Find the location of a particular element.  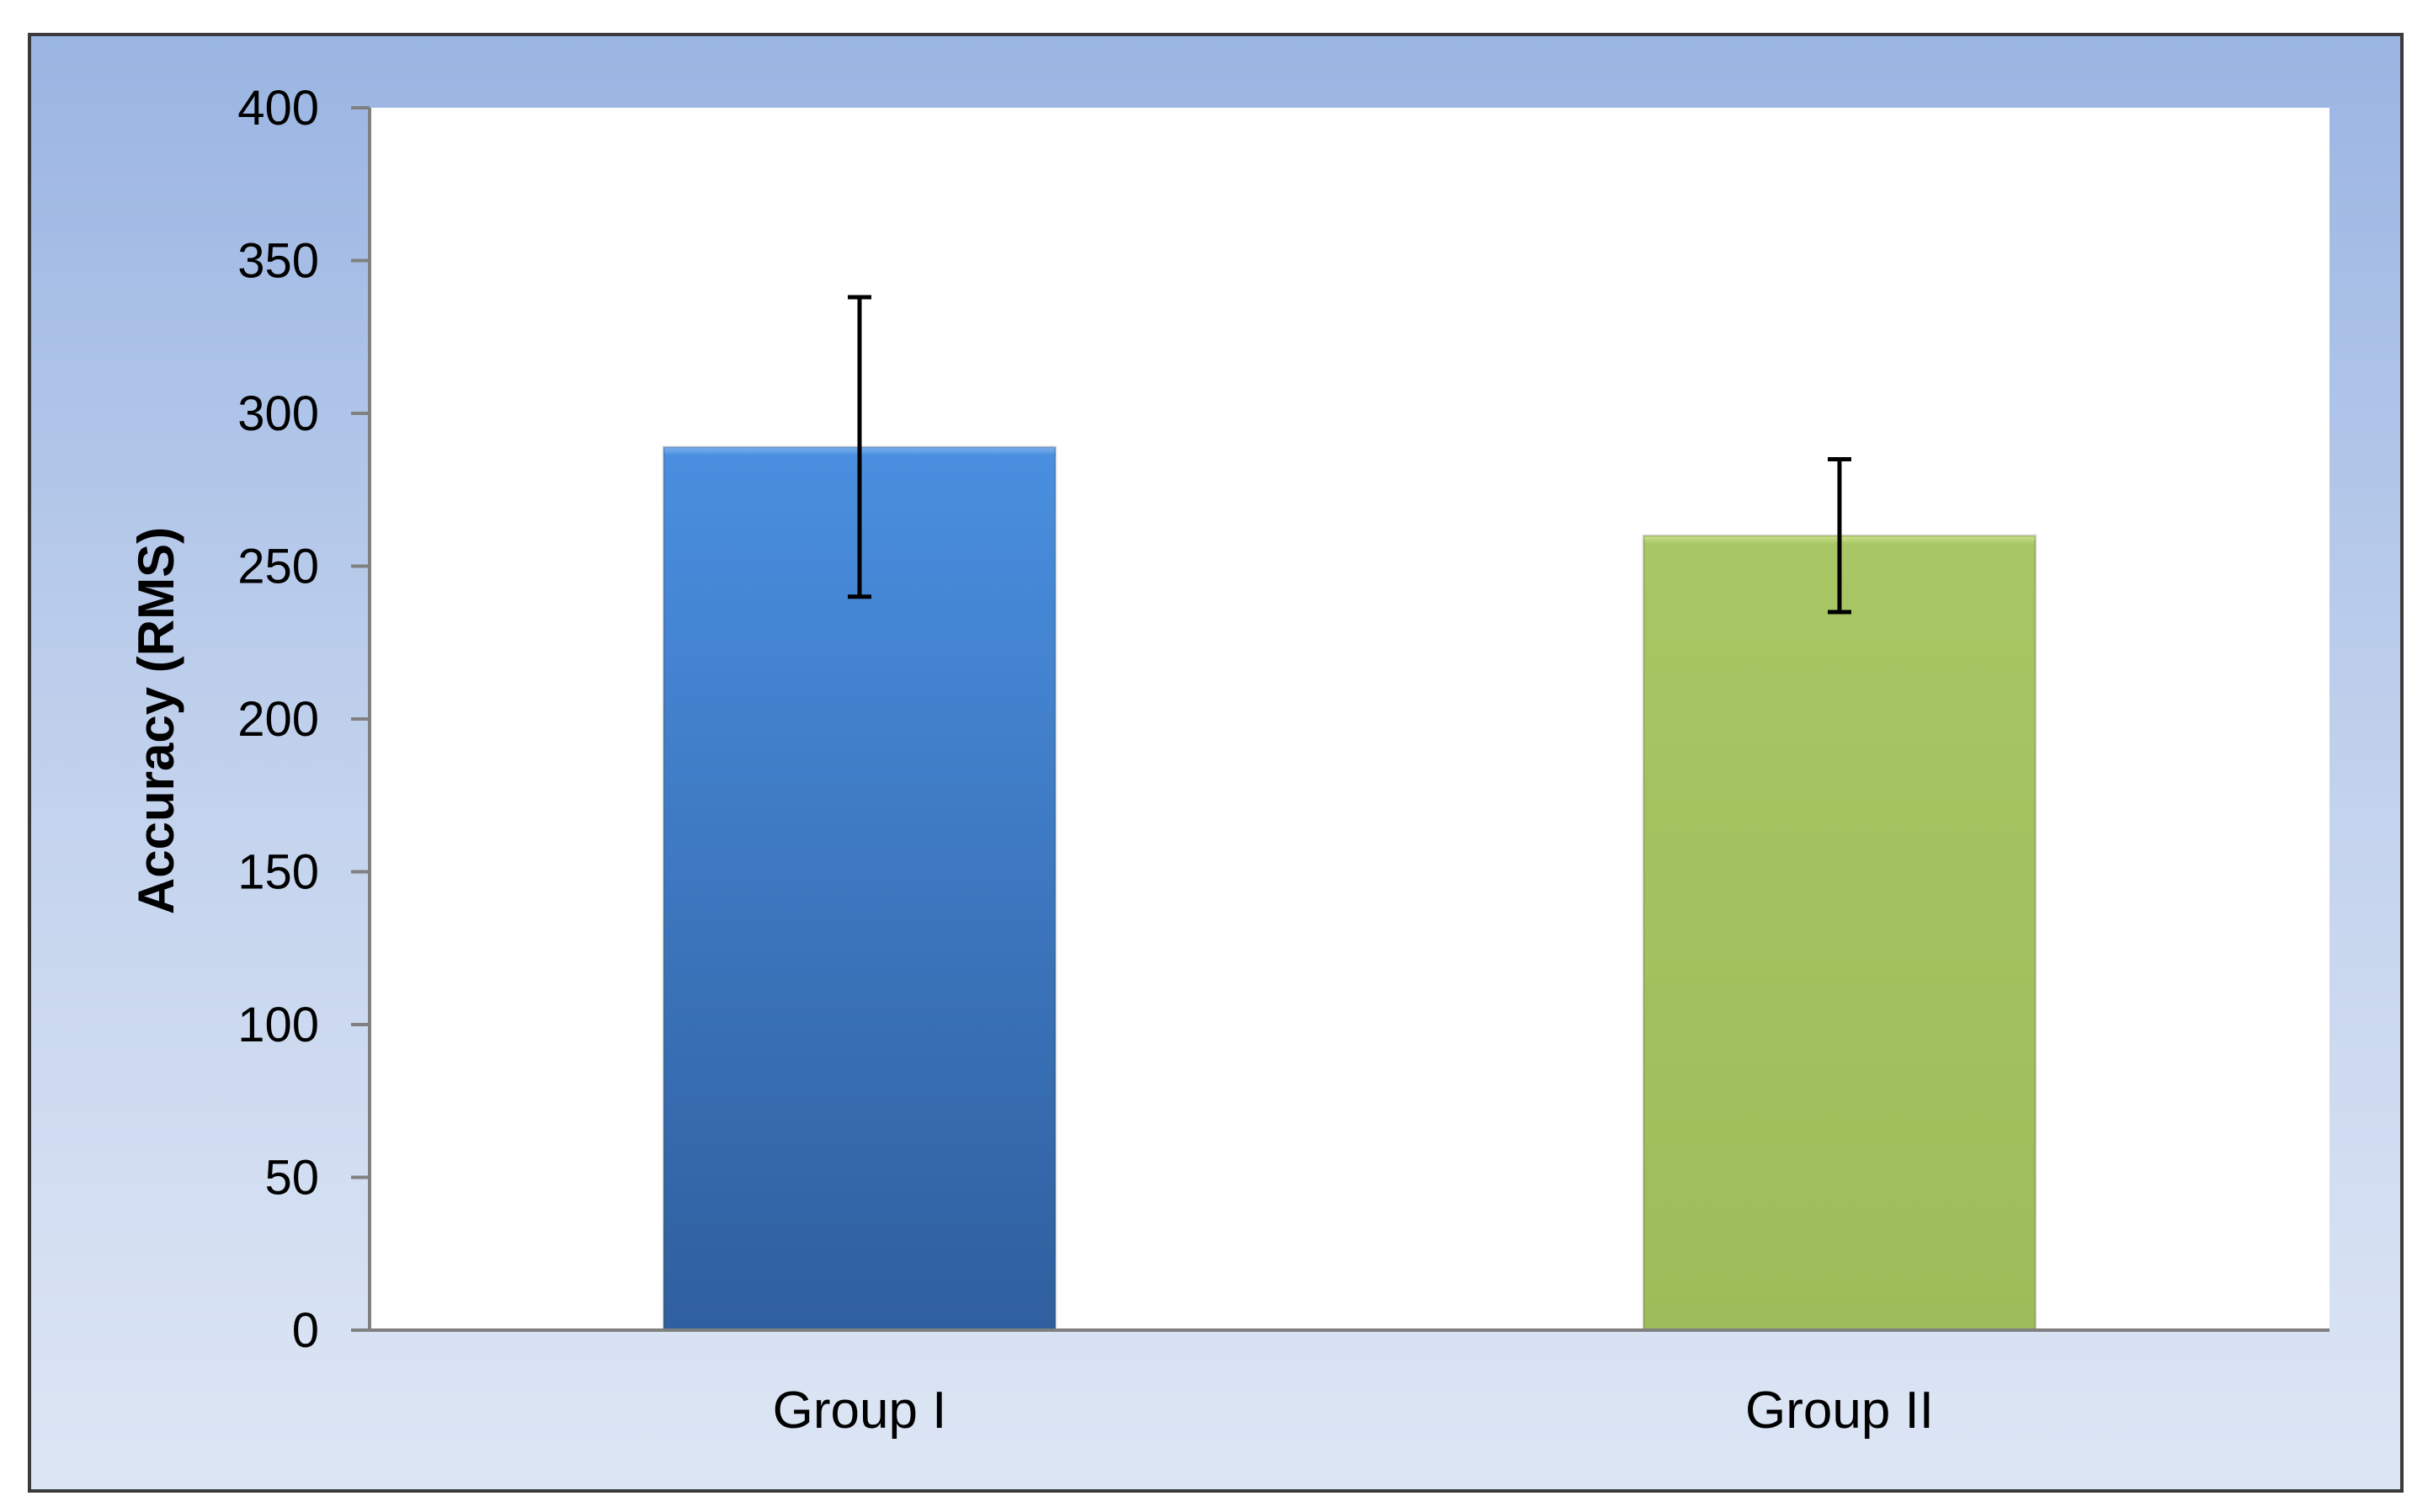

x-category-label: Group II is located at coordinates (1839, 1411).